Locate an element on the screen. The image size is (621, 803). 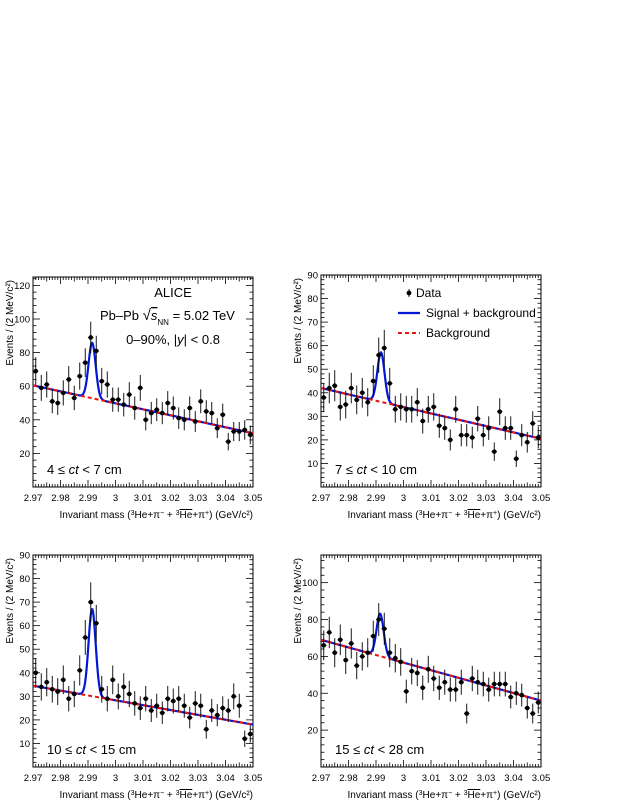
signal-plus-background-curve is located at coordinates (143, 666).